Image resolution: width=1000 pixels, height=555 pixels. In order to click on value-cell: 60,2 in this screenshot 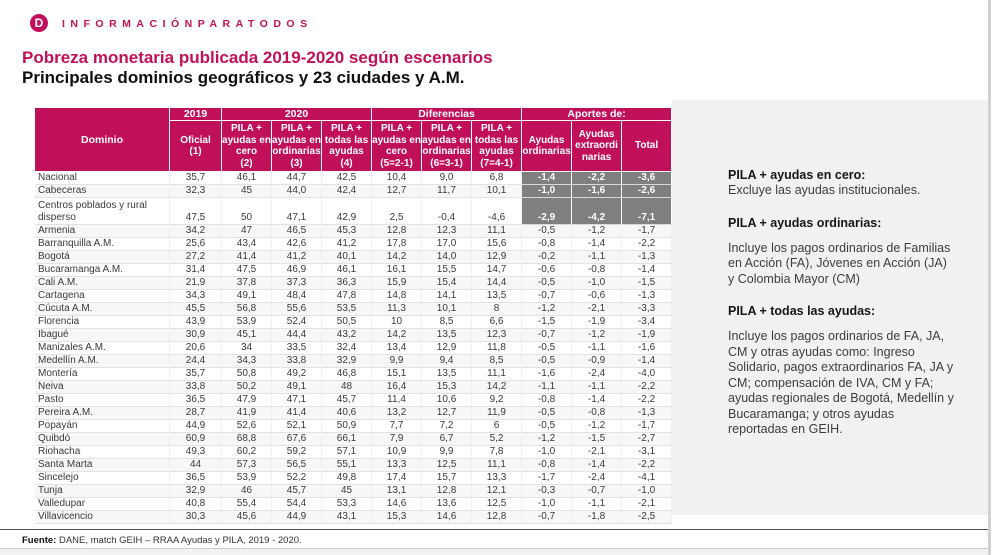, I will do `click(247, 452)`.